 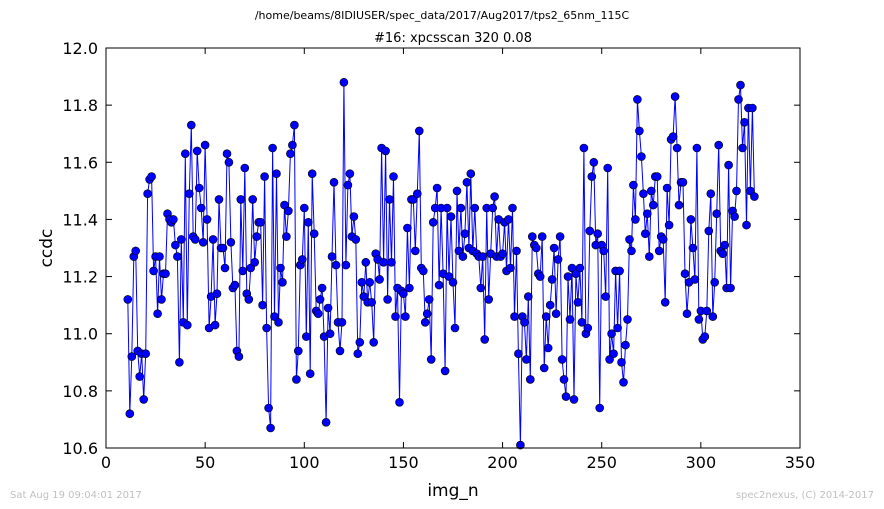 What do you see at coordinates (304, 462) in the screenshot?
I see `x-tick-label: 100` at bounding box center [304, 462].